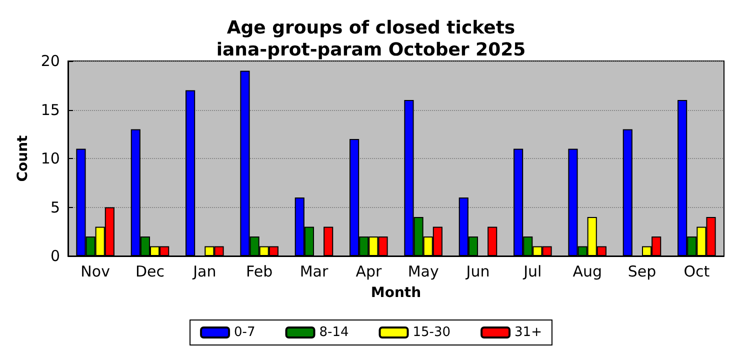  I want to click on legend-label: 0-7, so click(245, 332).